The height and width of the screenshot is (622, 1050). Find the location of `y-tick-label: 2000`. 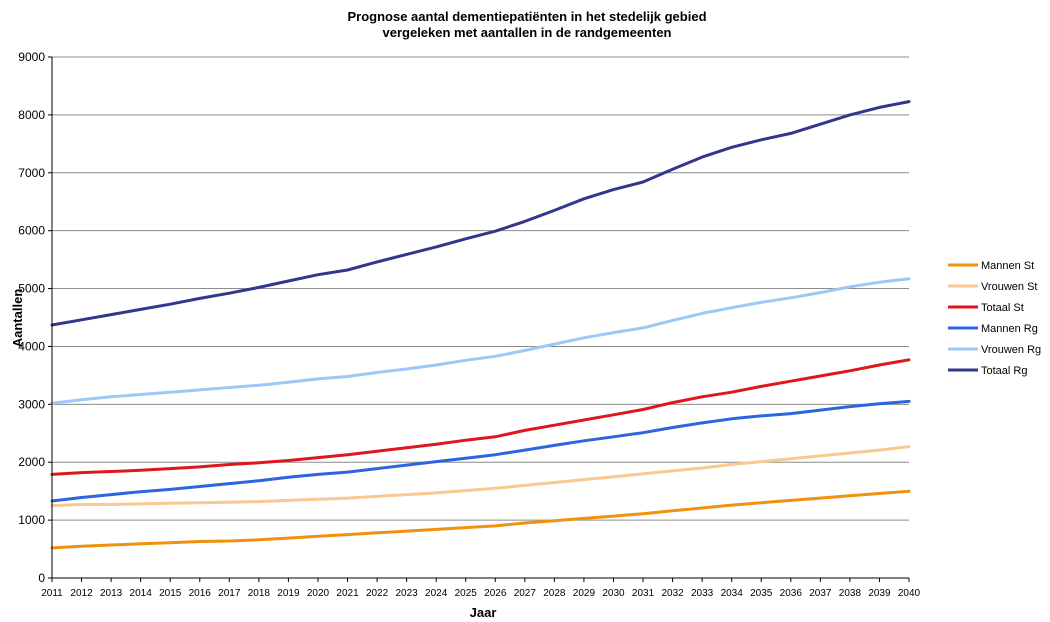

y-tick-label: 2000 is located at coordinates (31, 462).